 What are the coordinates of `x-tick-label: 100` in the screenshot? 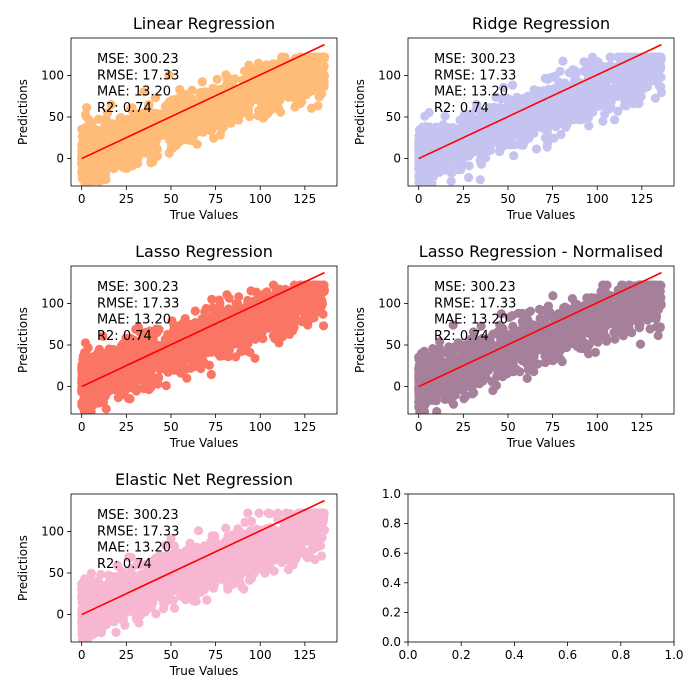 It's located at (597, 199).